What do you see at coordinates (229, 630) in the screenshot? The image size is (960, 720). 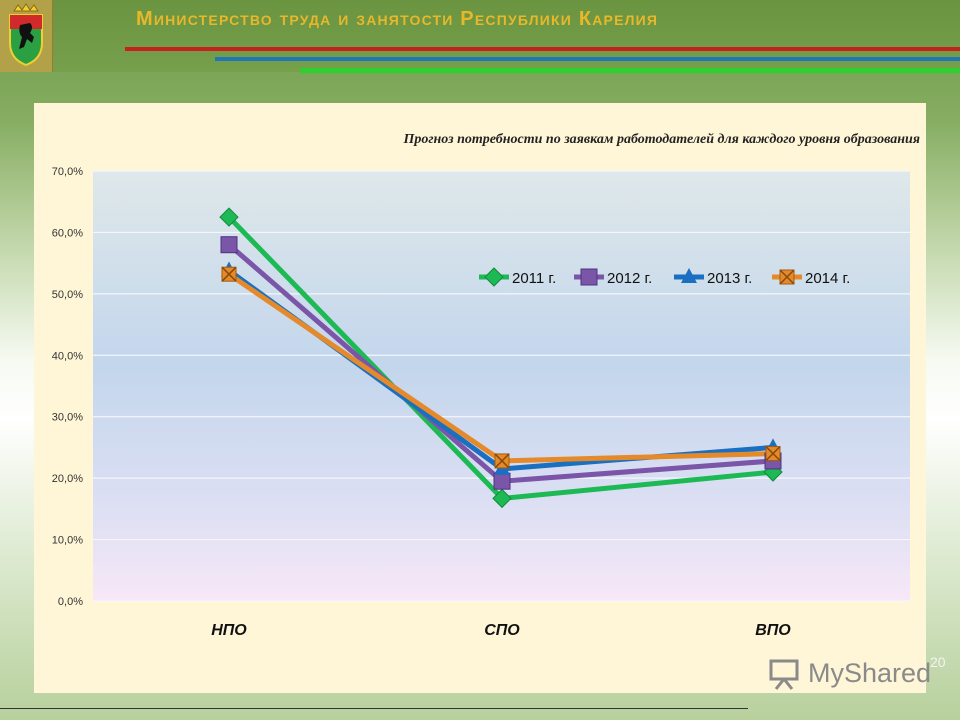 I see `x-category-label: НПО` at bounding box center [229, 630].